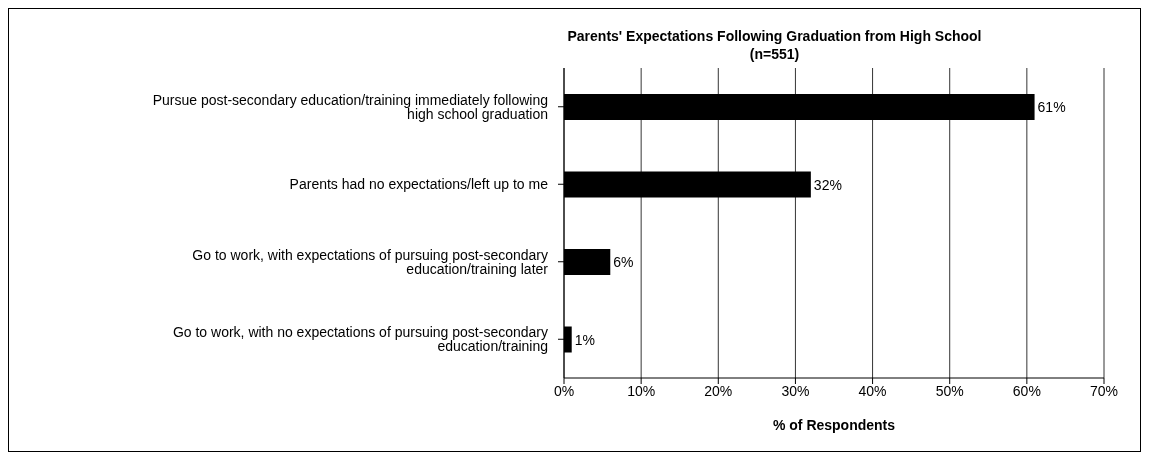  I want to click on chart-title: Parents' Expectations Following Graduation from High School, so click(774, 36).